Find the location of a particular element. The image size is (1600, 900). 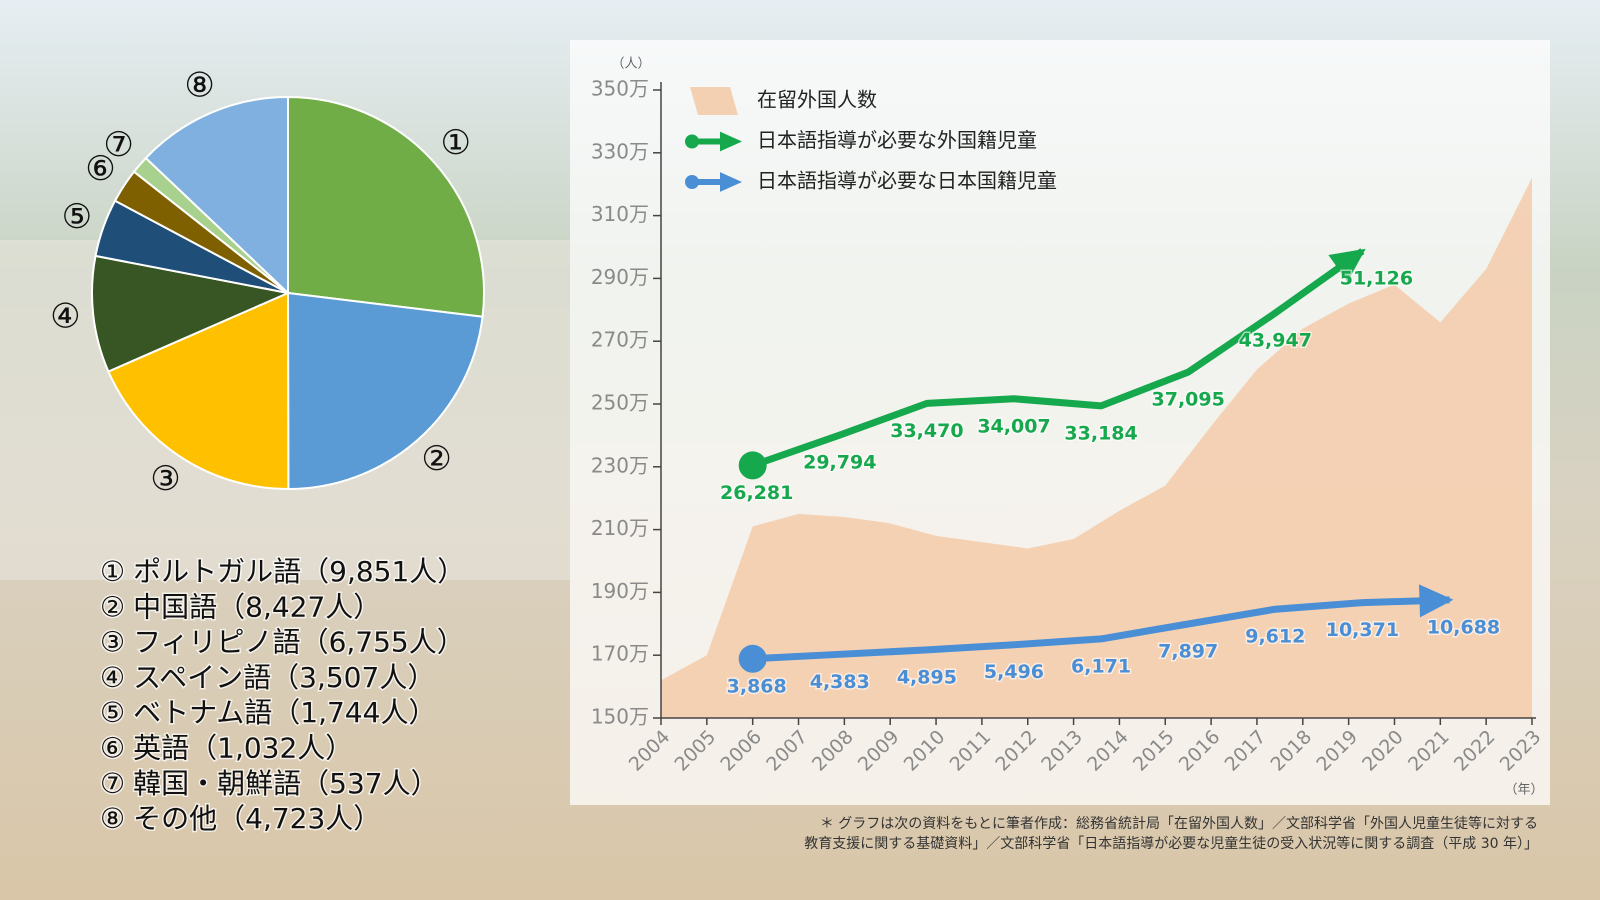

data-label: 37,095 is located at coordinates (1188, 400).